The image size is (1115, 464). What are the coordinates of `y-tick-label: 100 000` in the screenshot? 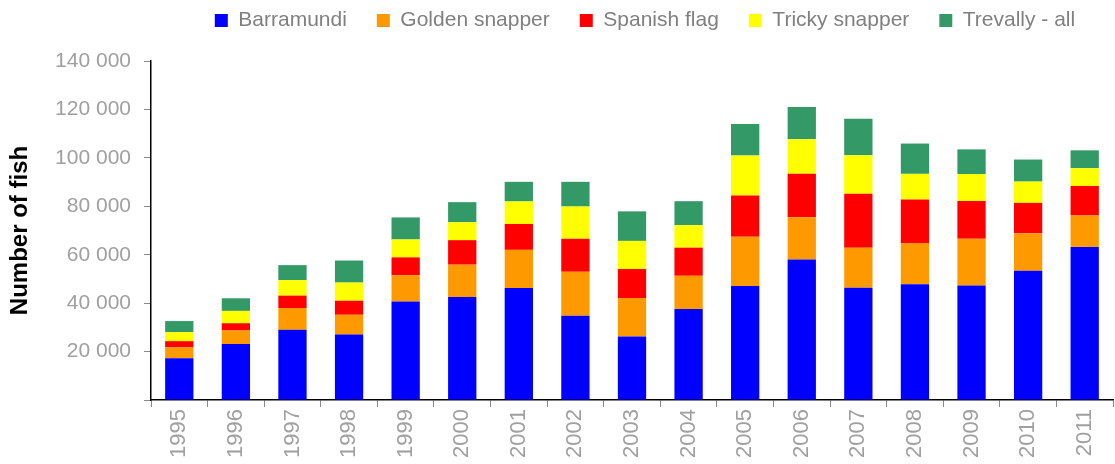 It's located at (93, 156).